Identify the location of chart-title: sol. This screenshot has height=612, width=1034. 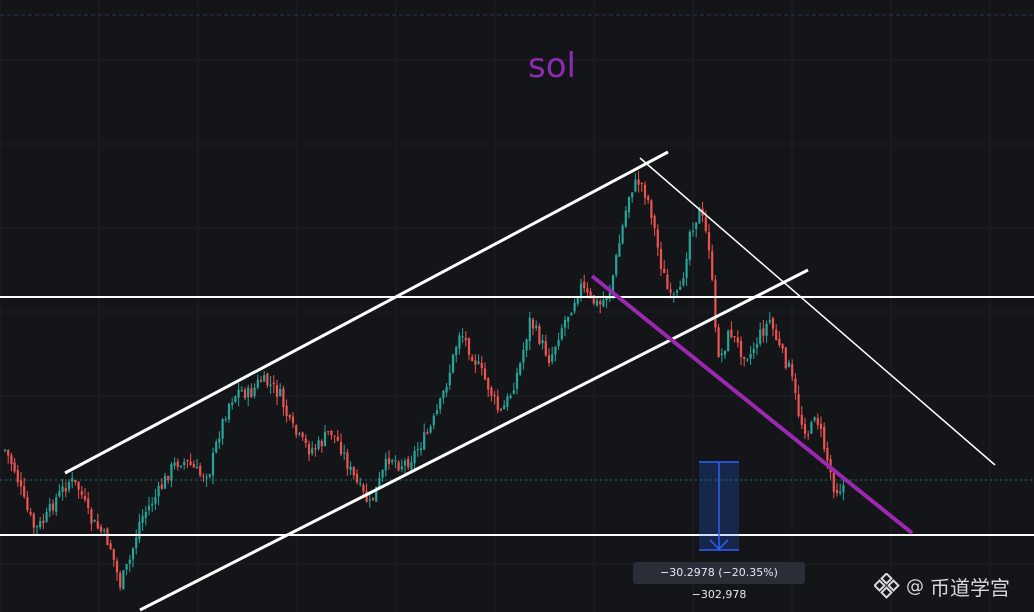
(552, 66).